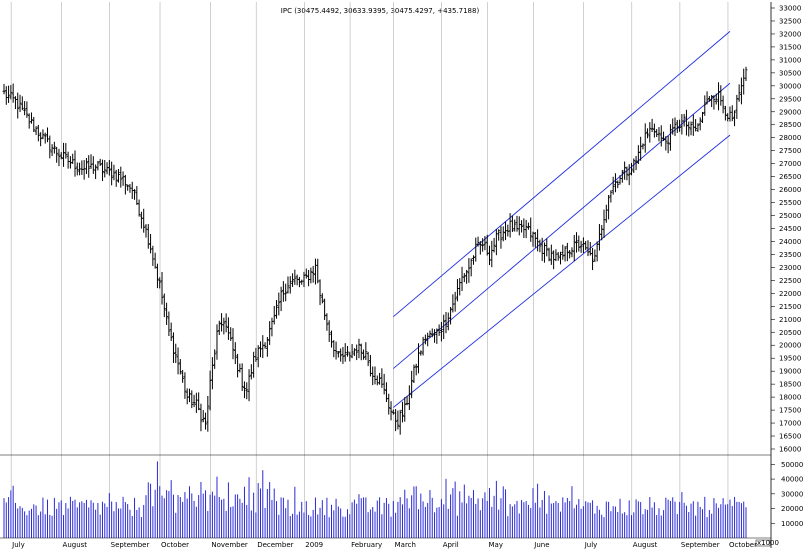 Image resolution: width=804 pixels, height=551 pixels. Describe the element at coordinates (790, 125) in the screenshot. I see `price-tick-label: 28500` at that location.